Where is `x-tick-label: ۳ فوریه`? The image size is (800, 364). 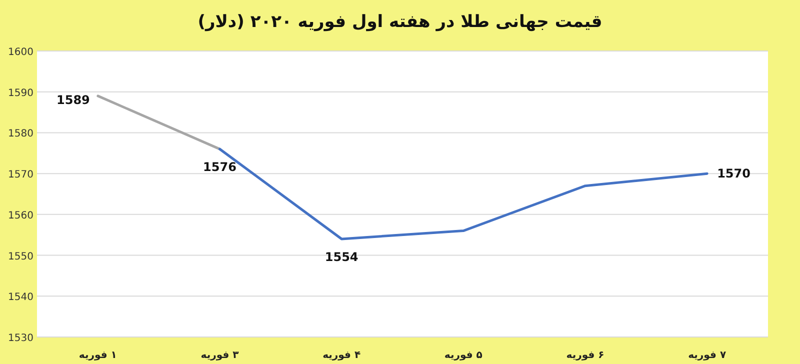 x-tick-label: ۳ فوریه is located at coordinates (219, 355).